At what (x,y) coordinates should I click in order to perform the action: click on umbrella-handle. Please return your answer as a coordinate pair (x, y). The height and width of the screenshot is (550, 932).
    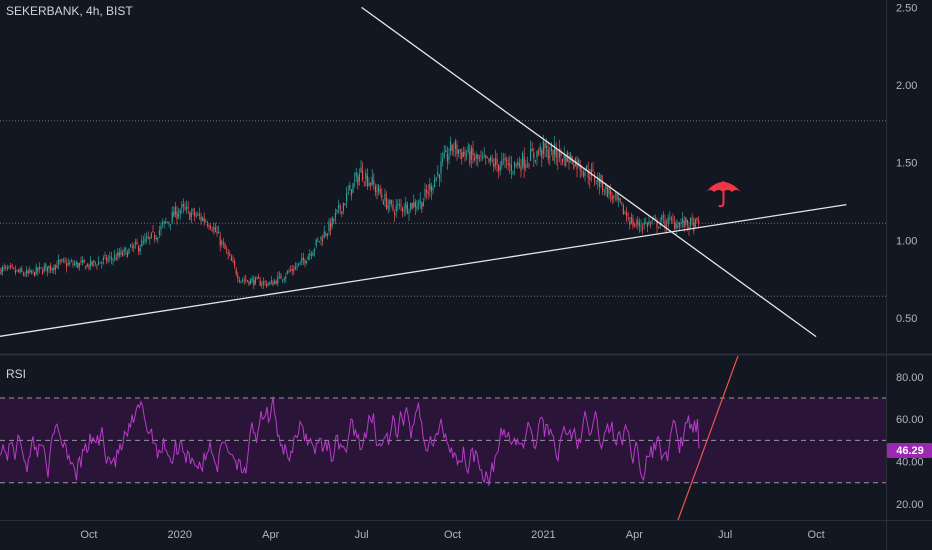
    Looking at the image, I should click on (721, 194).